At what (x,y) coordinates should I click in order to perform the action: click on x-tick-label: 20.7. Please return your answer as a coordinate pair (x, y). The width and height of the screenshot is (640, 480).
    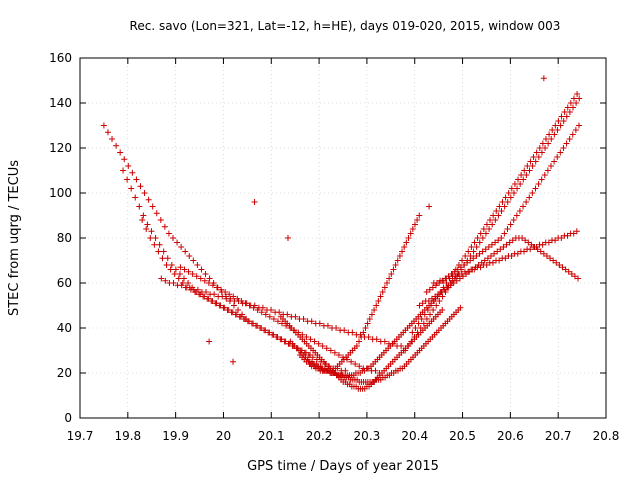
    Looking at the image, I should click on (558, 436).